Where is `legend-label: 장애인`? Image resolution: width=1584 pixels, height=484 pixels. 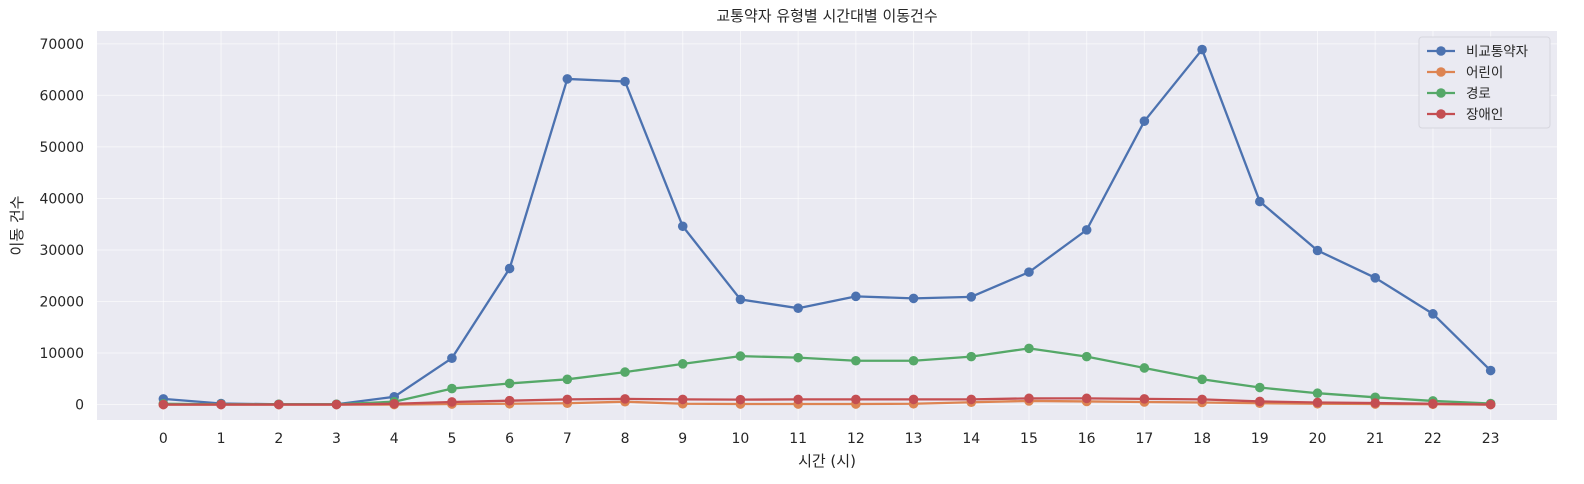
legend-label: 장애인 is located at coordinates (1484, 115).